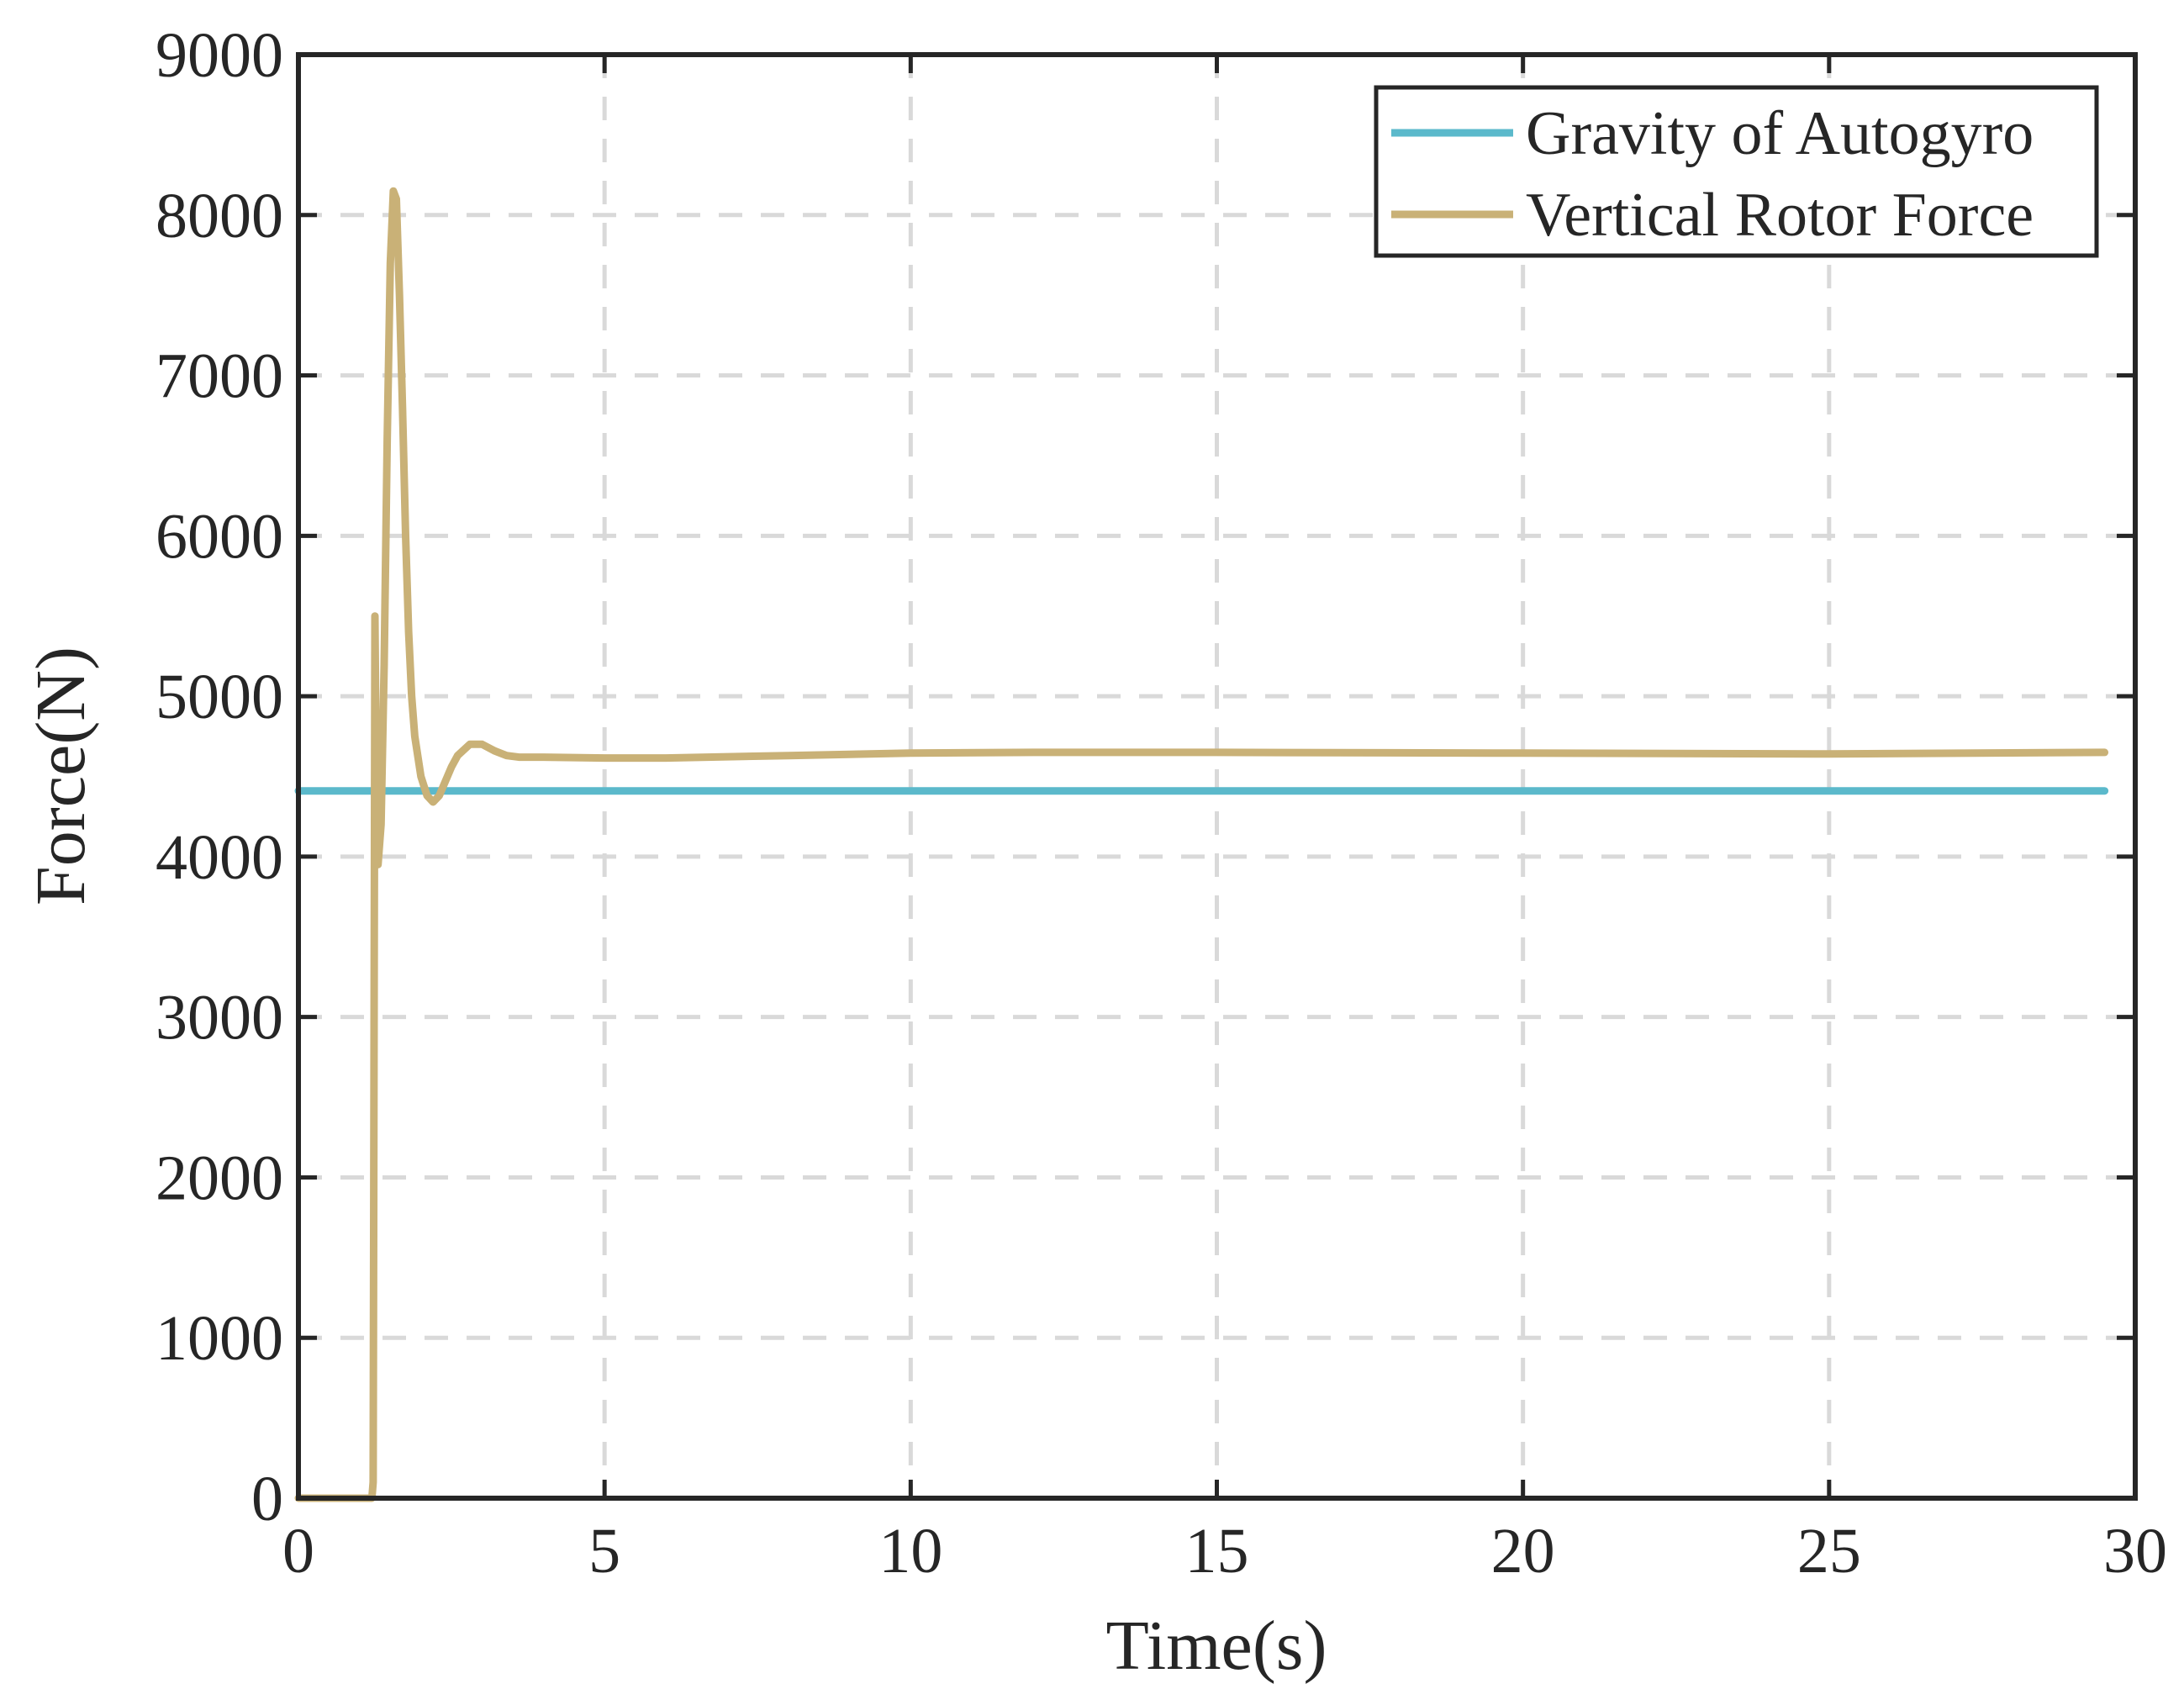 Image resolution: width=2184 pixels, height=1705 pixels. Describe the element at coordinates (1780, 133) in the screenshot. I see `legend-label-gravity: Gravity of Autogyro` at that location.